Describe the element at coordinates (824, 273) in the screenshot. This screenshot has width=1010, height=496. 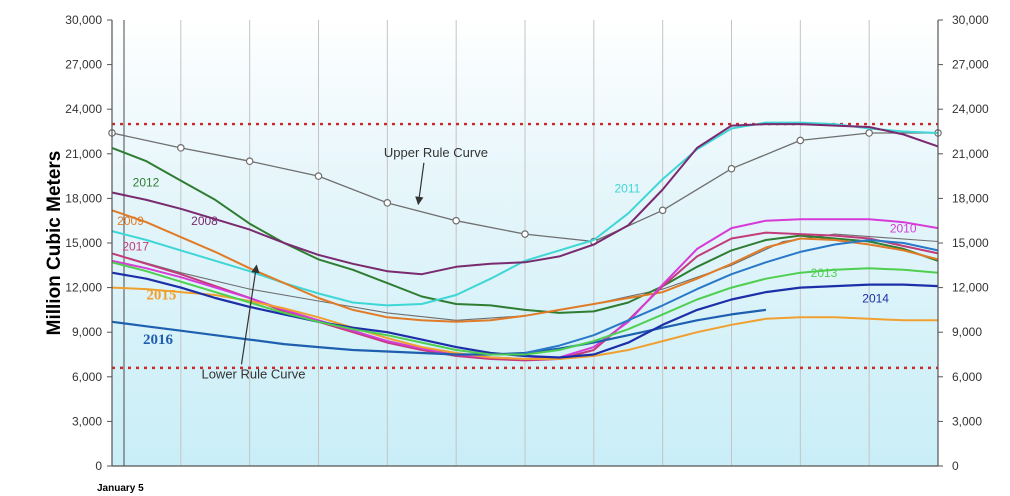
I see `series-label: 2013` at that location.